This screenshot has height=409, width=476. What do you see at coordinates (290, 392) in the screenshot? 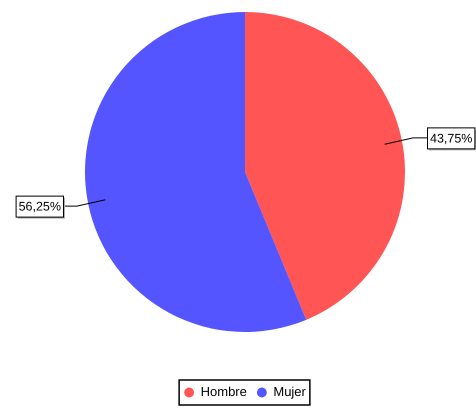
I see `legend-label: Mujer` at bounding box center [290, 392].